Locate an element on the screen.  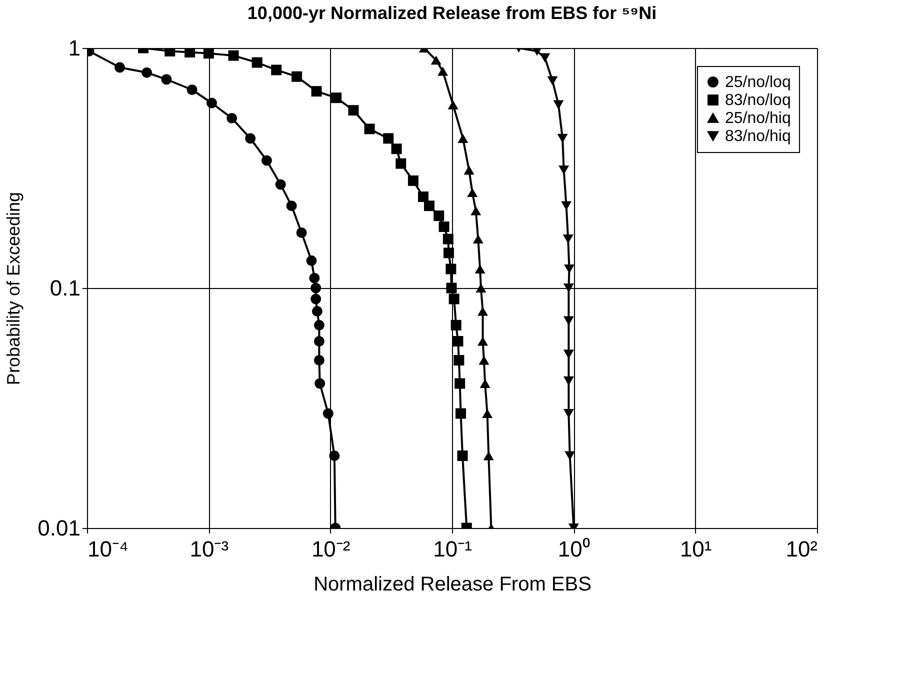
y-tick-label: 0.01 is located at coordinates (59, 528).